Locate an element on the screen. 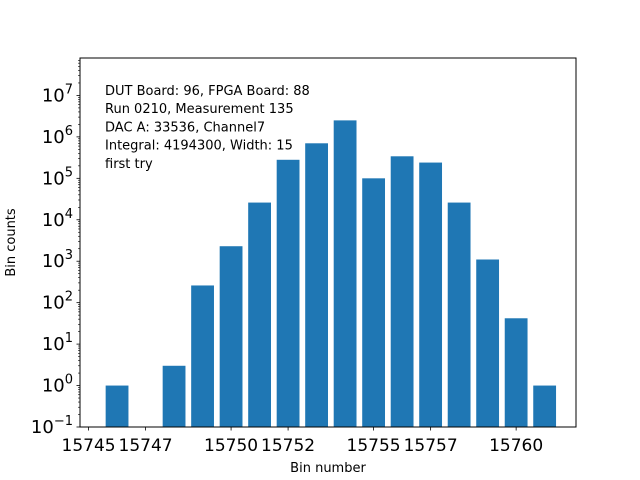 The image size is (640, 480). annotation-line: Integral: 4194300, Width: 15 is located at coordinates (199, 146).